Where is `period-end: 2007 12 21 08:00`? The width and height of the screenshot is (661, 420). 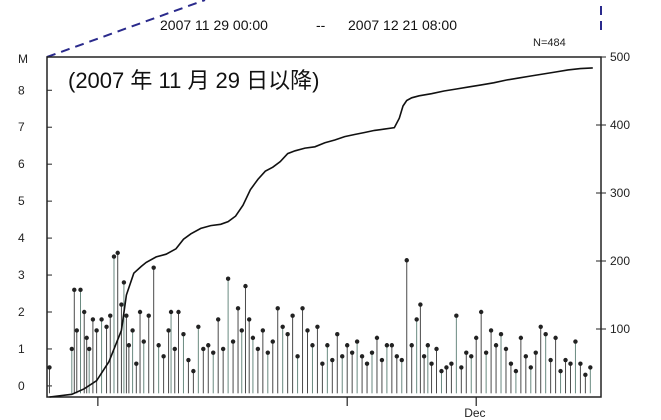
period-end: 2007 12 21 08:00 is located at coordinates (402, 25).